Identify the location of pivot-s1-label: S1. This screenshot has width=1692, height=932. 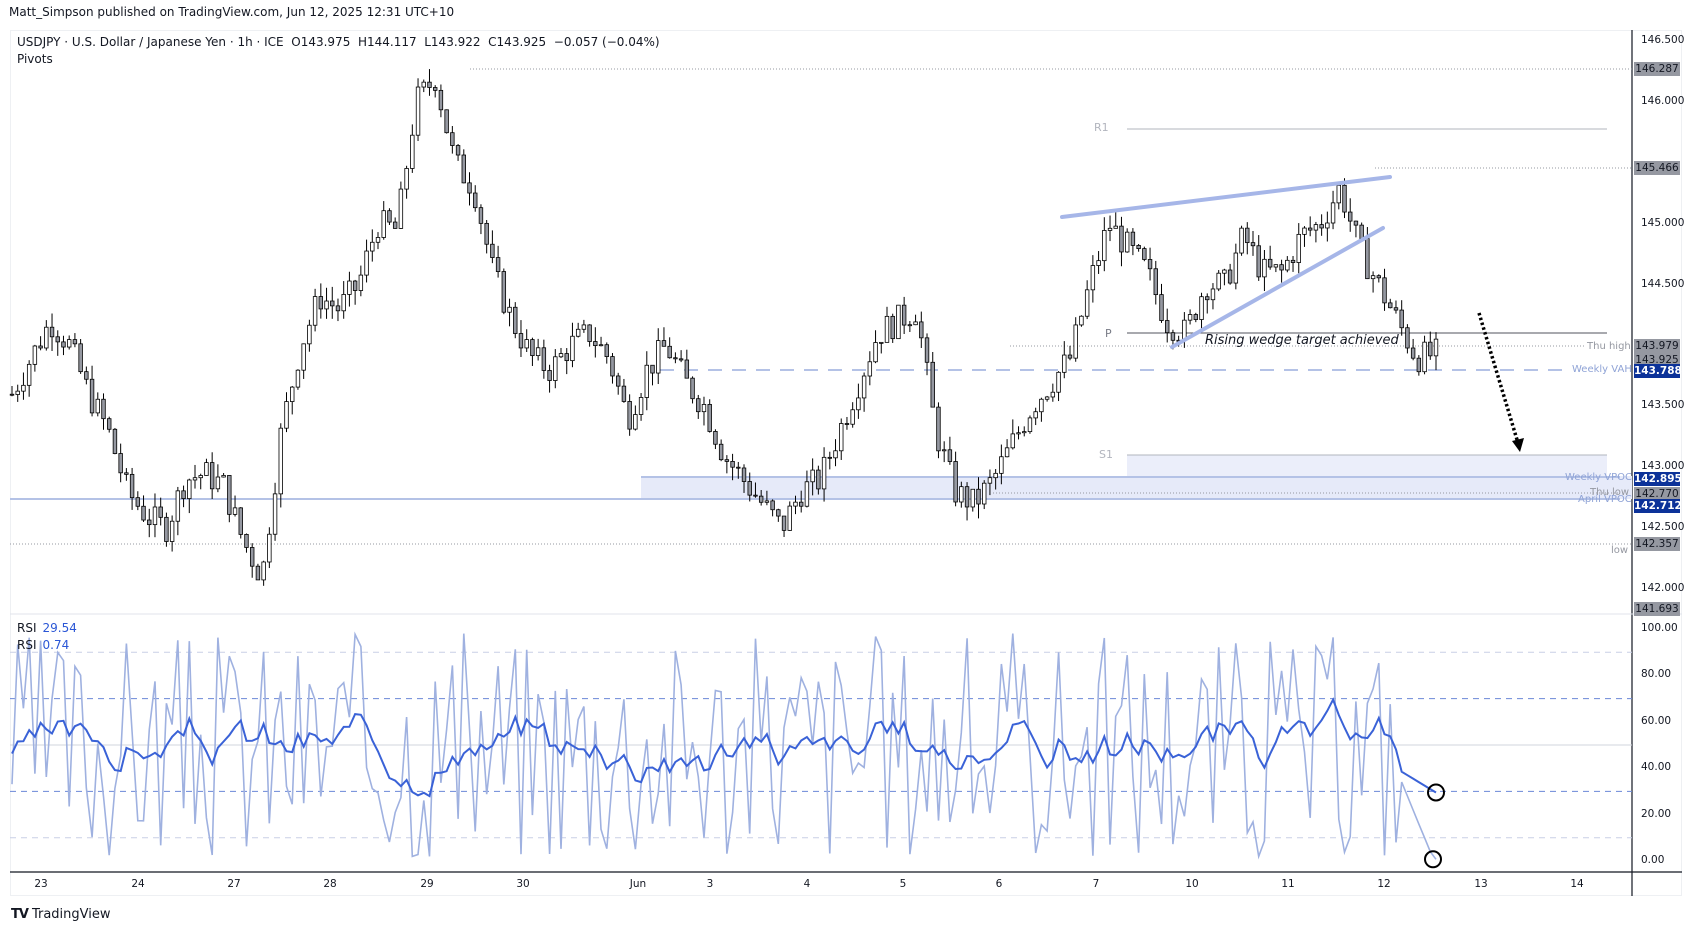
(1106, 454).